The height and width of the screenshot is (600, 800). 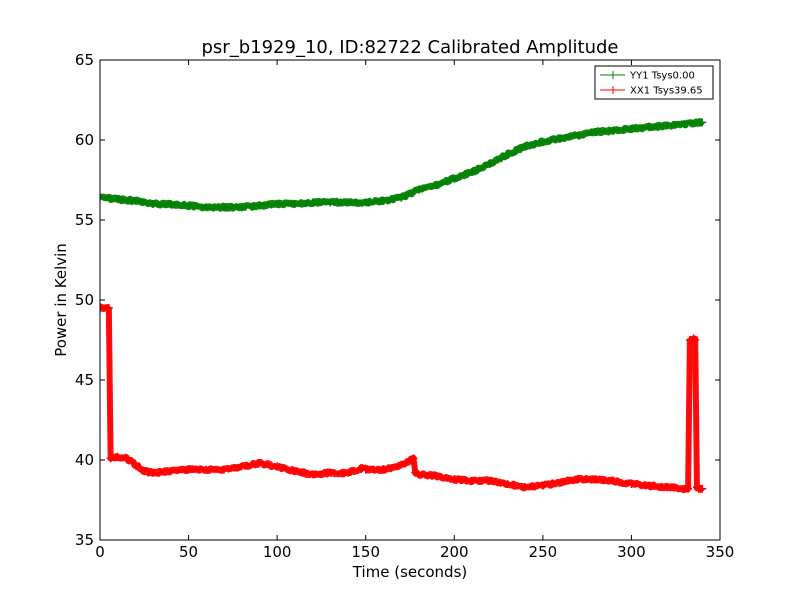 What do you see at coordinates (61, 300) in the screenshot?
I see `y-axis-title: Power in Kelvin` at bounding box center [61, 300].